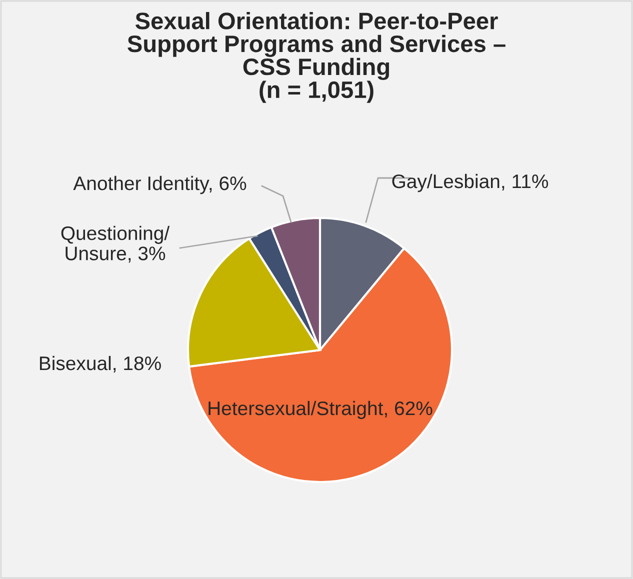 This screenshot has height=579, width=633. What do you see at coordinates (470, 183) in the screenshot?
I see `slice-label: Gay/Lesbian, 11%` at bounding box center [470, 183].